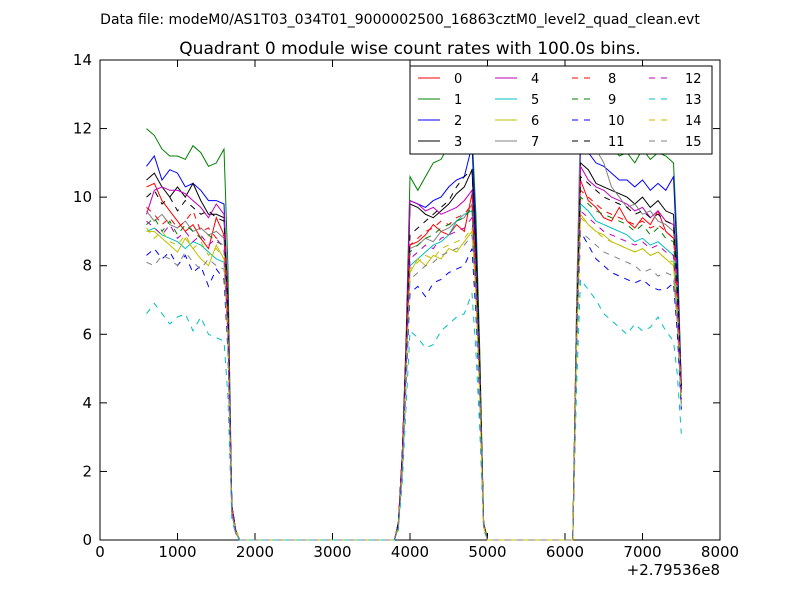 This screenshot has width=800, height=604. Describe the element at coordinates (87, 403) in the screenshot. I see `y-tick-label: 4` at that location.